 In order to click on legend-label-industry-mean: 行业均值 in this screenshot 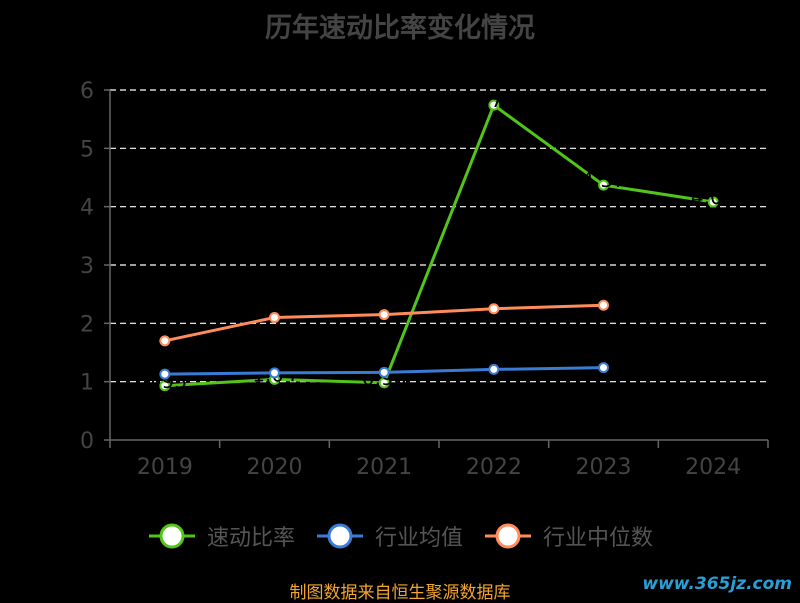, I will do `click(418, 538)`.